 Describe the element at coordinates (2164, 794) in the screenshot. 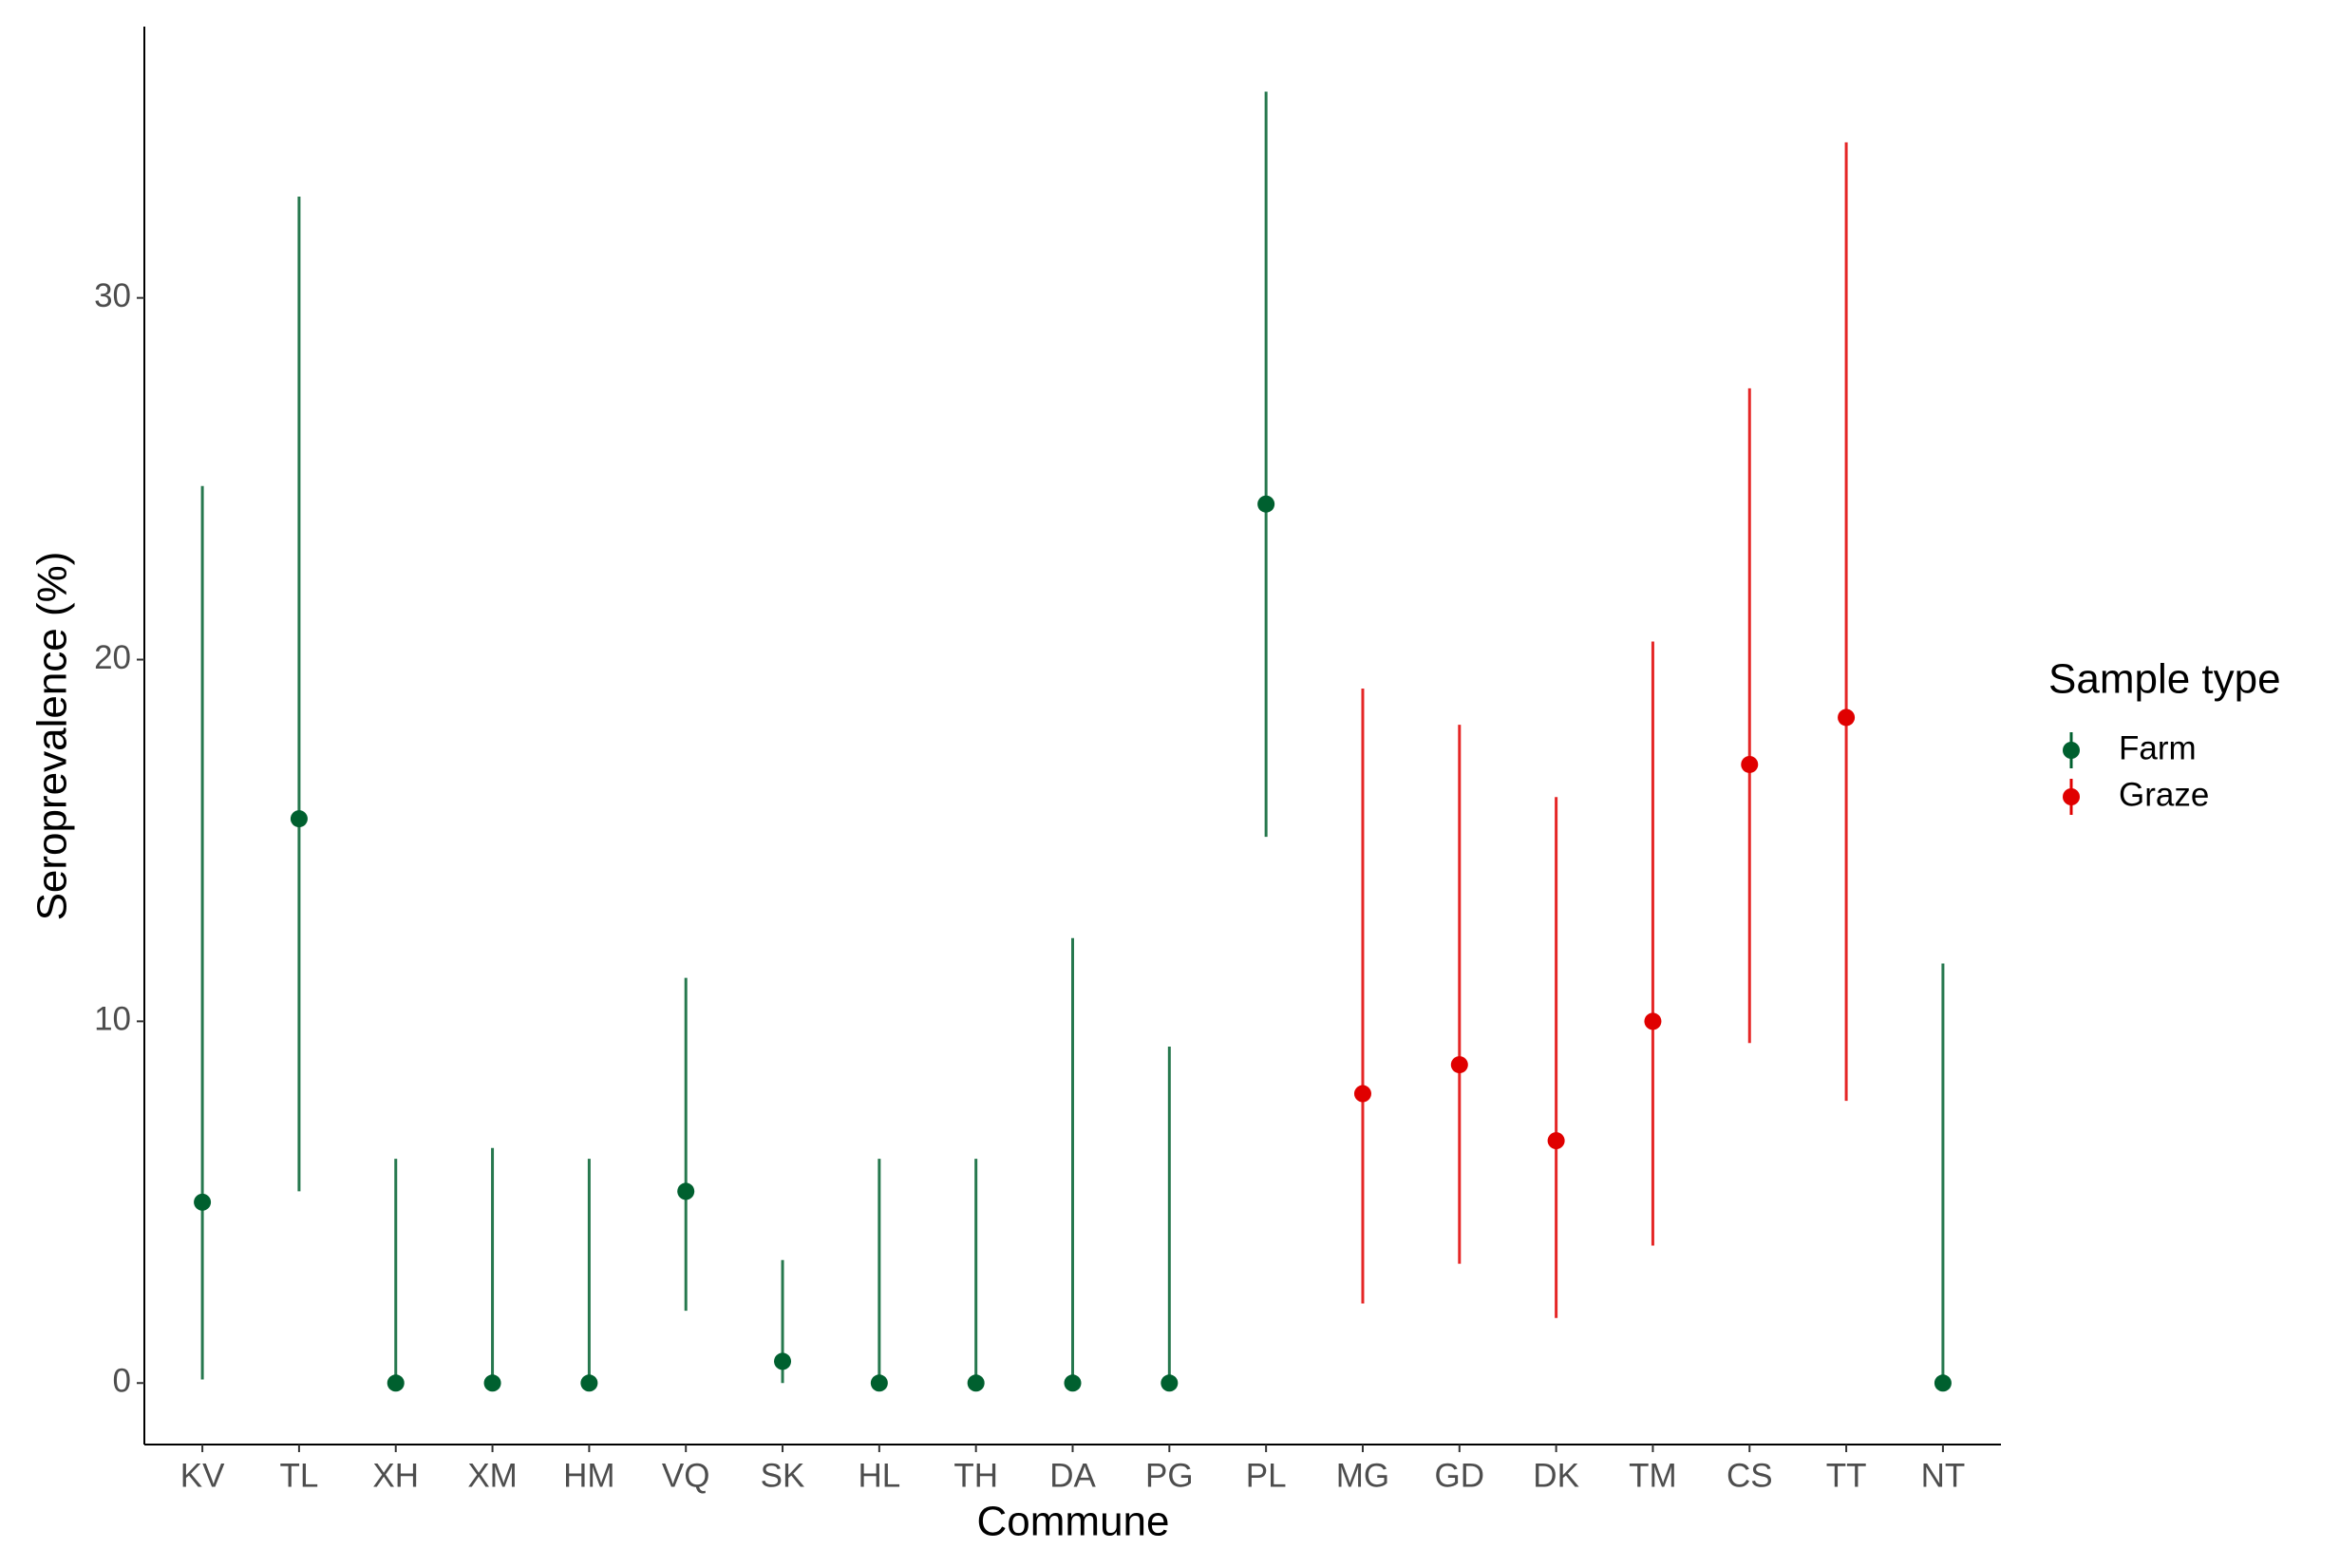

I see `legend-label: Graze` at that location.